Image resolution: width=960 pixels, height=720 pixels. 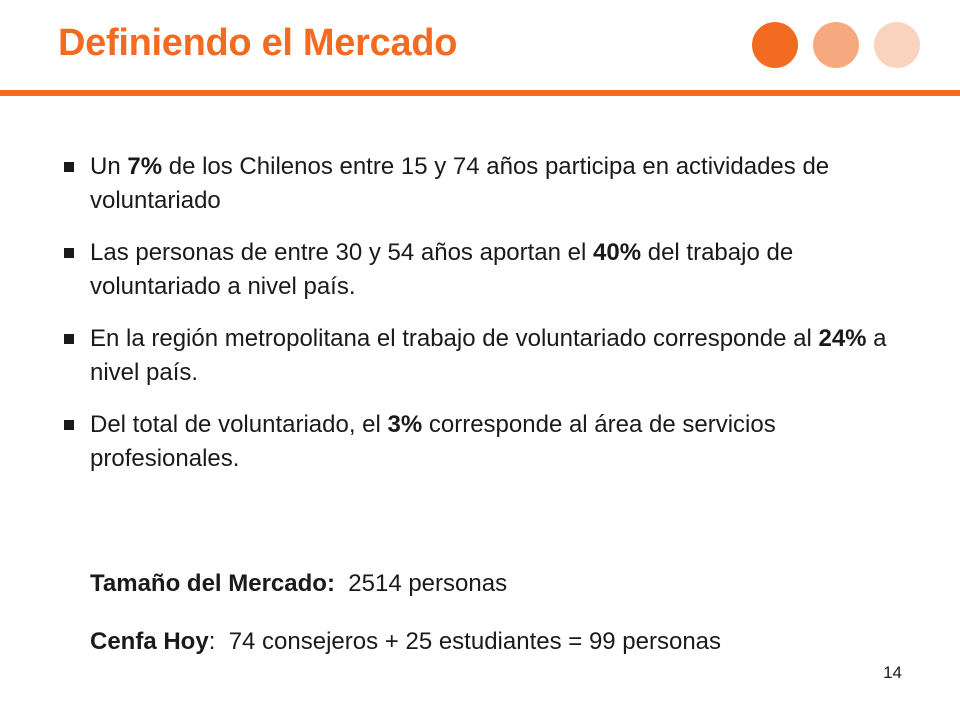 What do you see at coordinates (842, 338) in the screenshot?
I see `bullet-highlight: 24%` at bounding box center [842, 338].